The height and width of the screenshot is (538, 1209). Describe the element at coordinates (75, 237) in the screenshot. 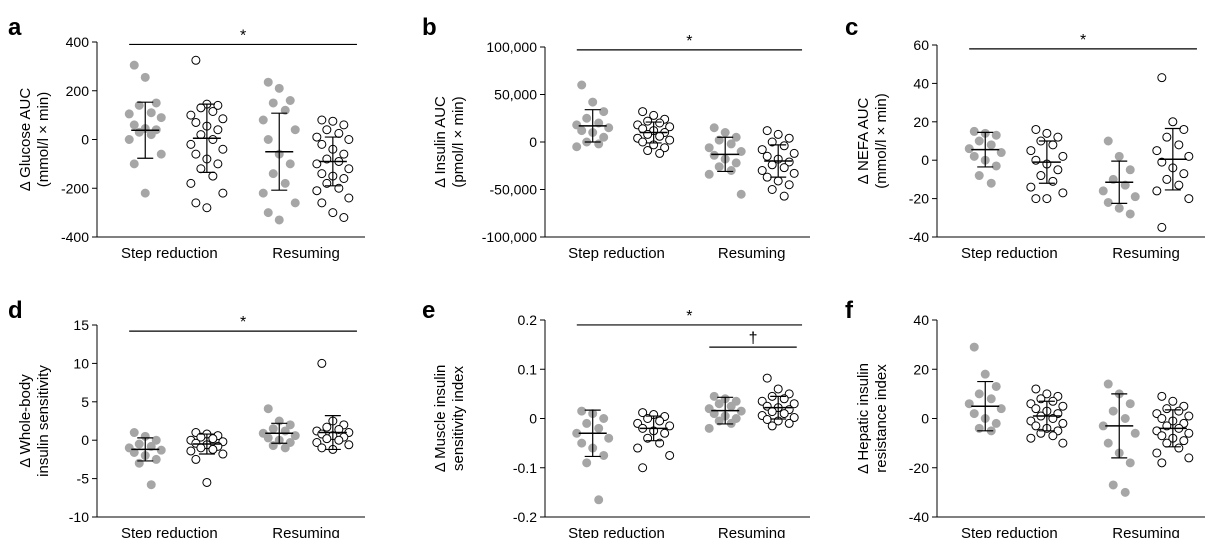

I see `y-tick-label: -400` at that location.